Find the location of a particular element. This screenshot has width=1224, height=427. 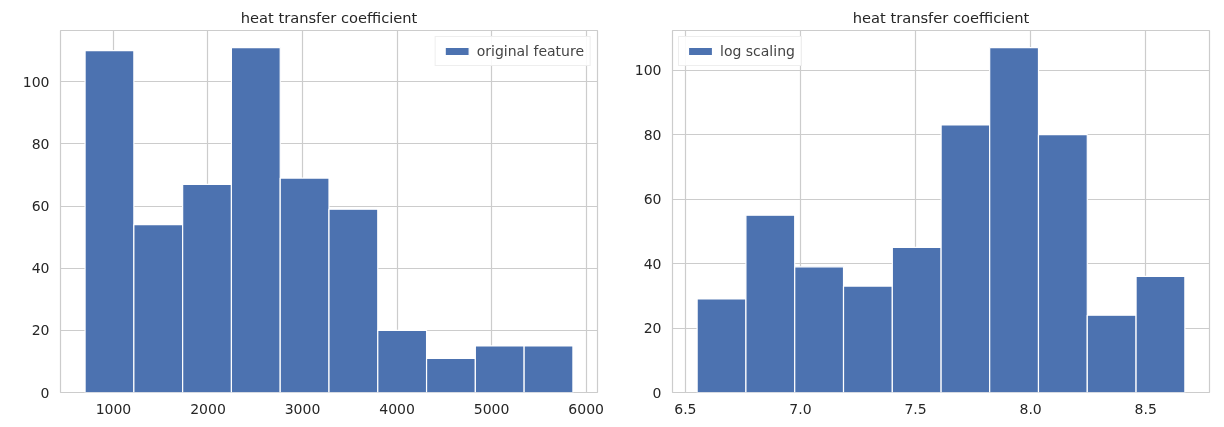

x-tick-label: 7.0 is located at coordinates (800, 408).